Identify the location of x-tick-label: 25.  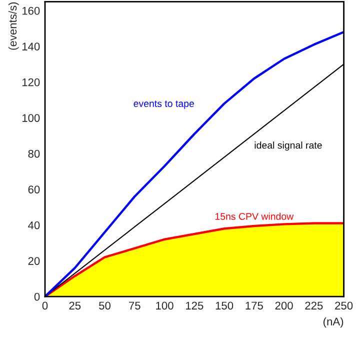
(75, 306).